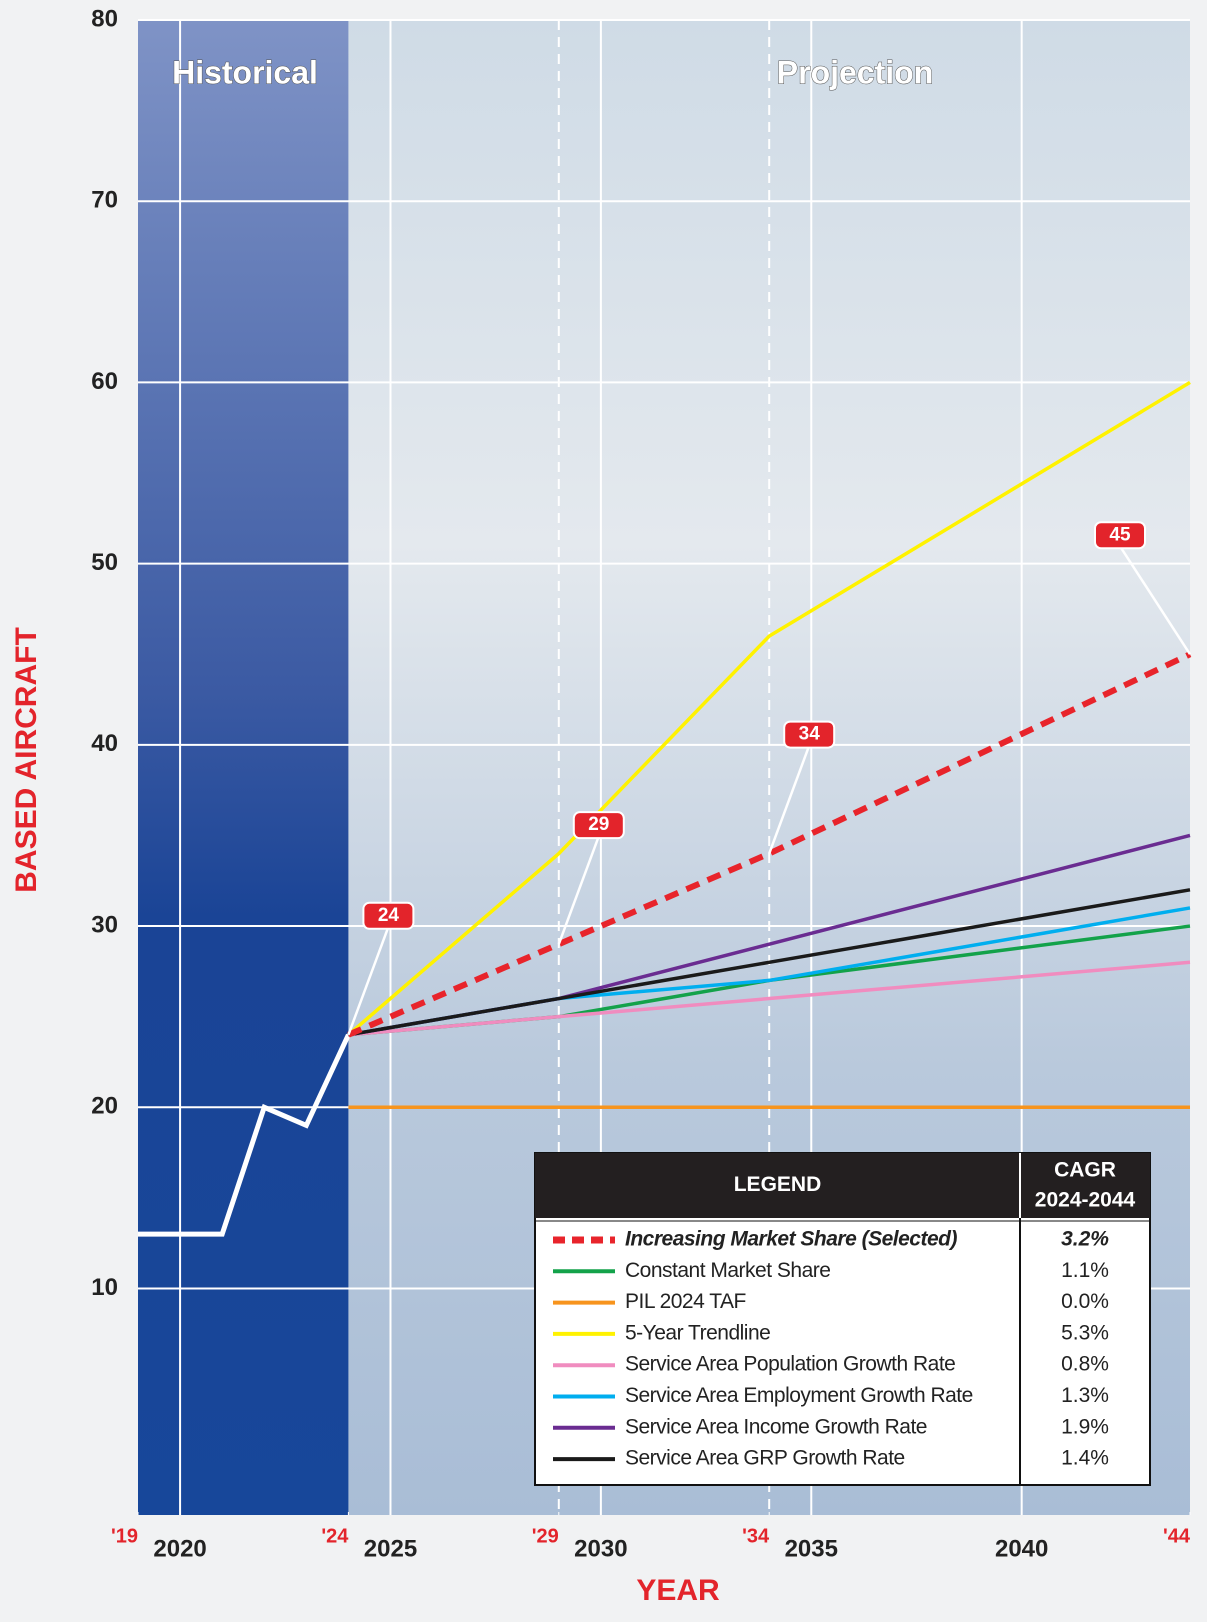 Image resolution: width=1207 pixels, height=1622 pixels. I want to click on legend-value: 0.0%, so click(1085, 1301).